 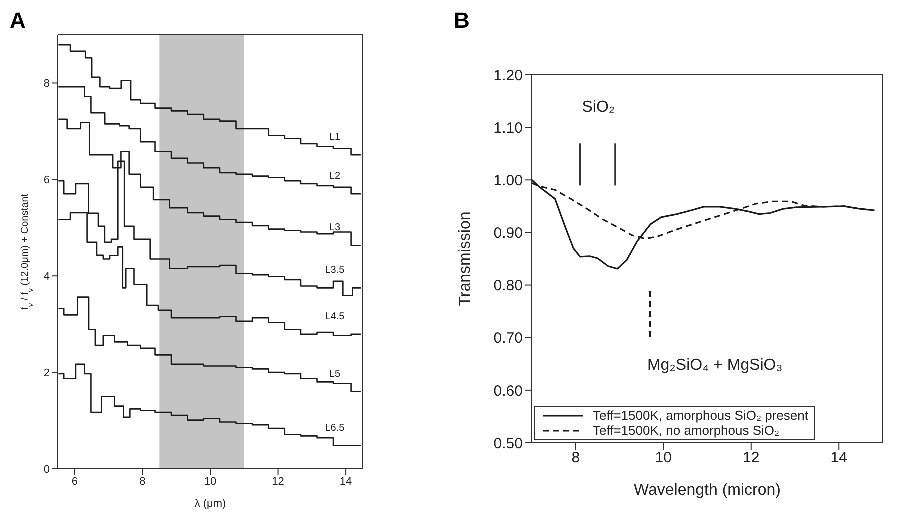 I want to click on y-tick-label: 8, so click(x=47, y=84).